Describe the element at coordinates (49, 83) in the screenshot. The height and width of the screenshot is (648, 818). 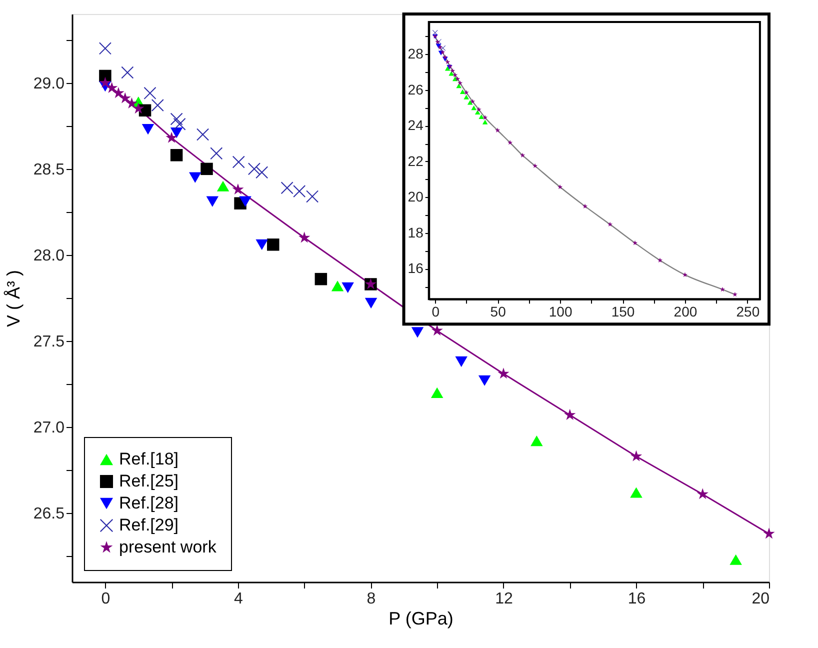
I see `y-tick-label: 29.0` at that location.